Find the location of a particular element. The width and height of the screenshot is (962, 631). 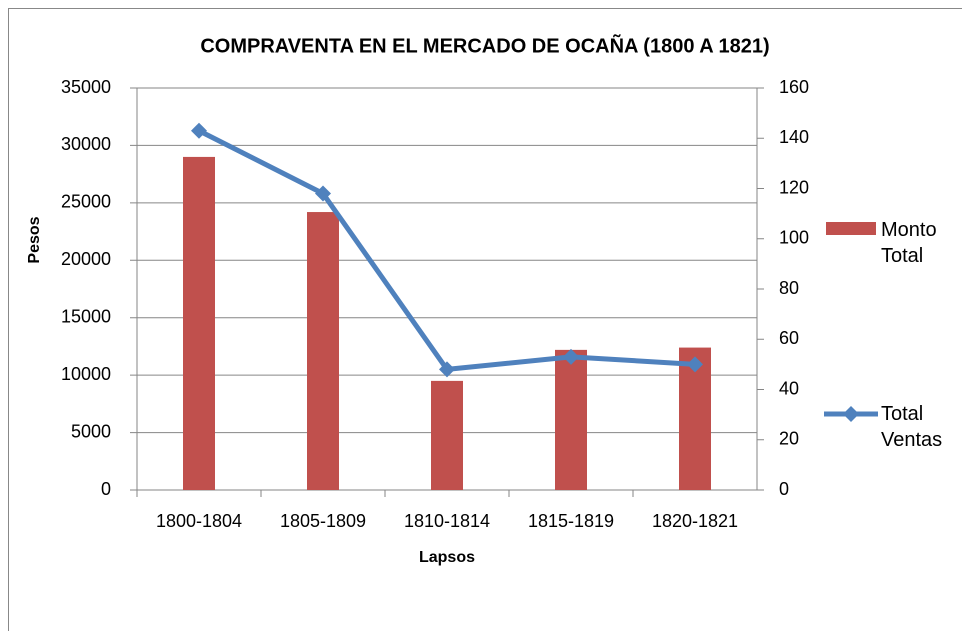

y2-tick-label: 60 is located at coordinates (789, 338).